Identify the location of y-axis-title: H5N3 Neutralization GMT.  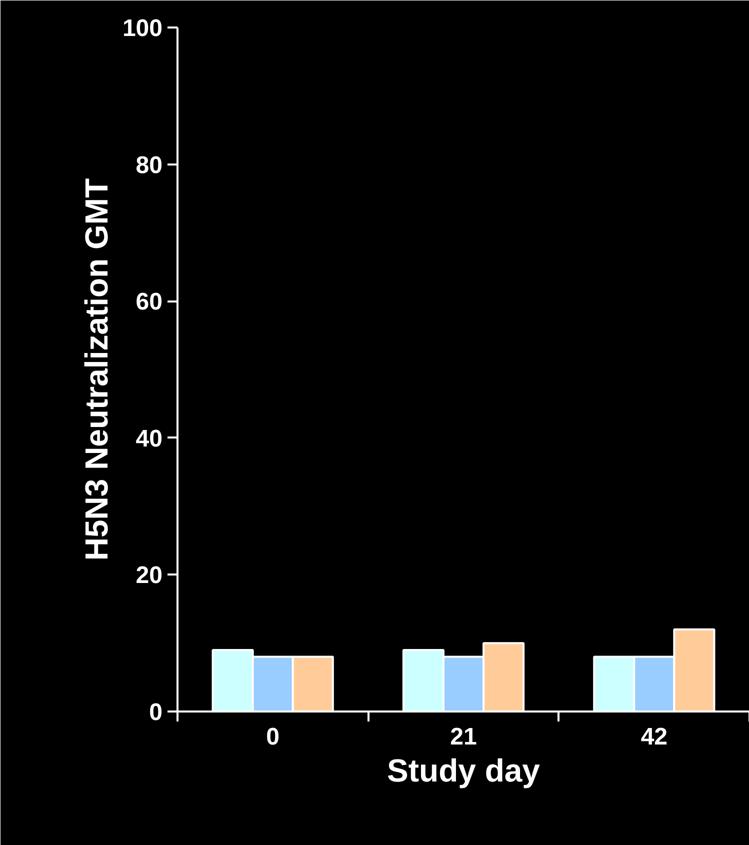
(96, 369).